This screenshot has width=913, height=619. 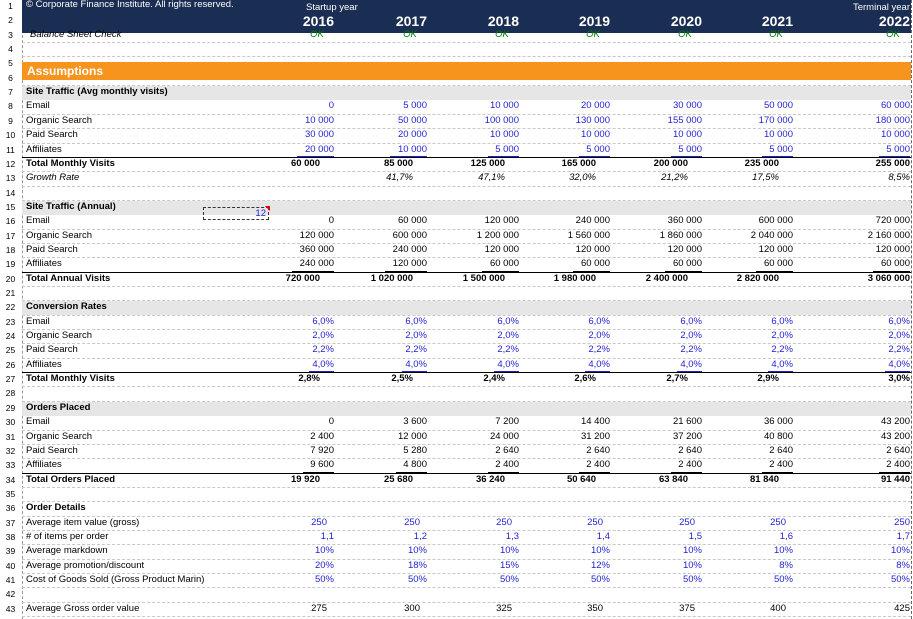 What do you see at coordinates (592, 221) in the screenshot?
I see `data-cell: 240 000` at bounding box center [592, 221].